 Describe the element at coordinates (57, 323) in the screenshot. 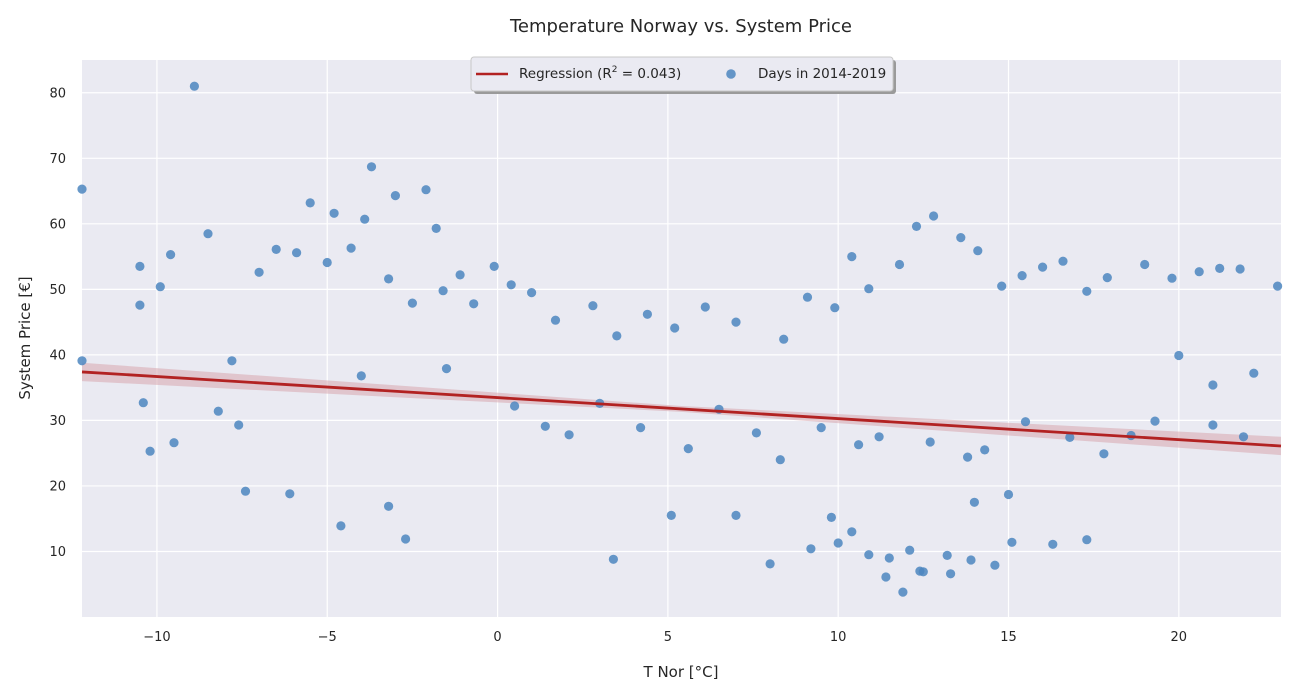

I see `y-tick-labels: 10 20 30 40 50 60 70 80` at that location.